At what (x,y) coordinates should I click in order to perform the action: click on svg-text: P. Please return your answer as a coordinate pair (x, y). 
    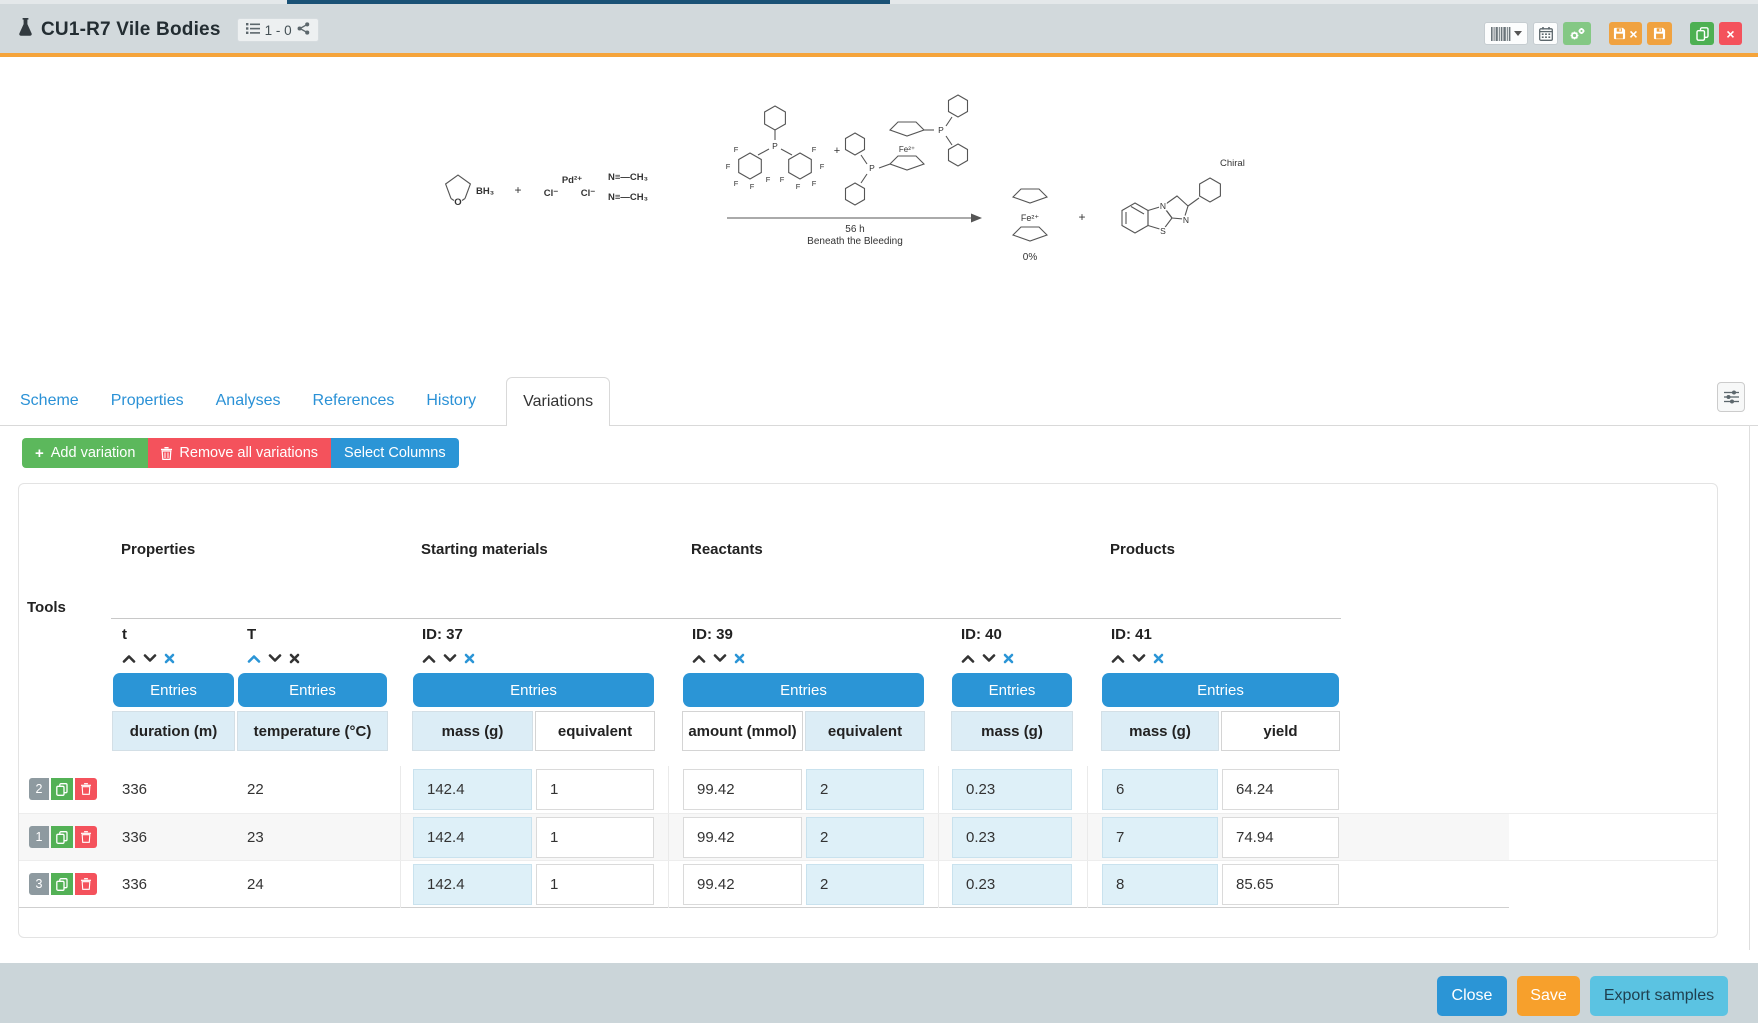
    Looking at the image, I should click on (941, 130).